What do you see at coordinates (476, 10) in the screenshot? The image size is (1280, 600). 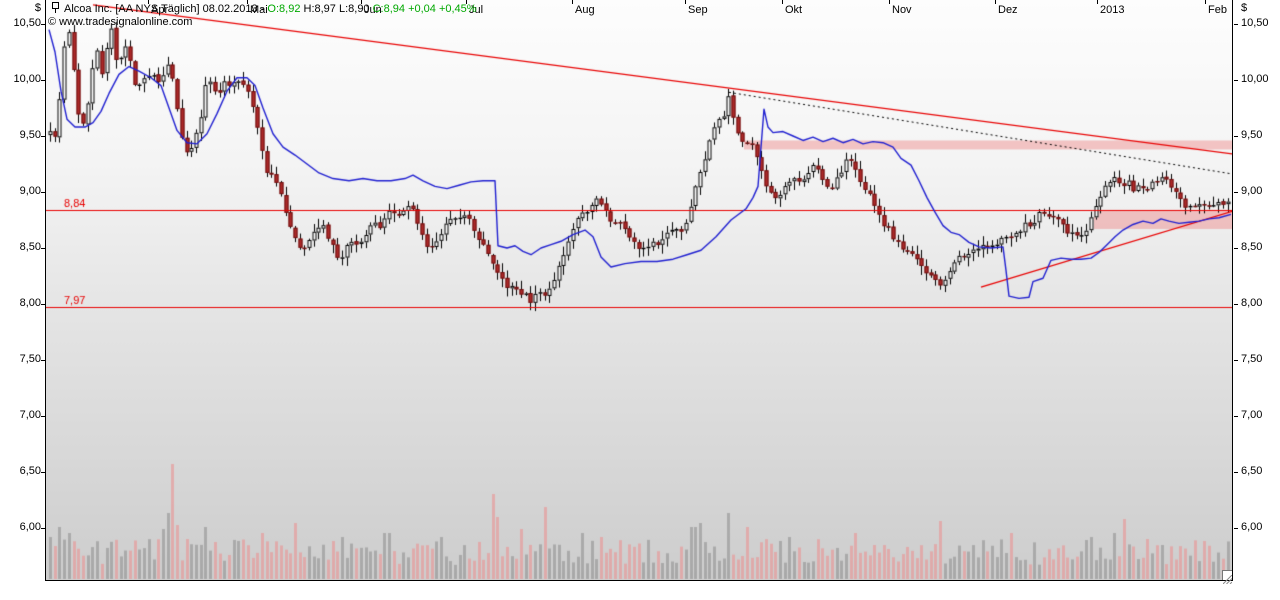 I see `x-tick-label-month: Jul` at bounding box center [476, 10].